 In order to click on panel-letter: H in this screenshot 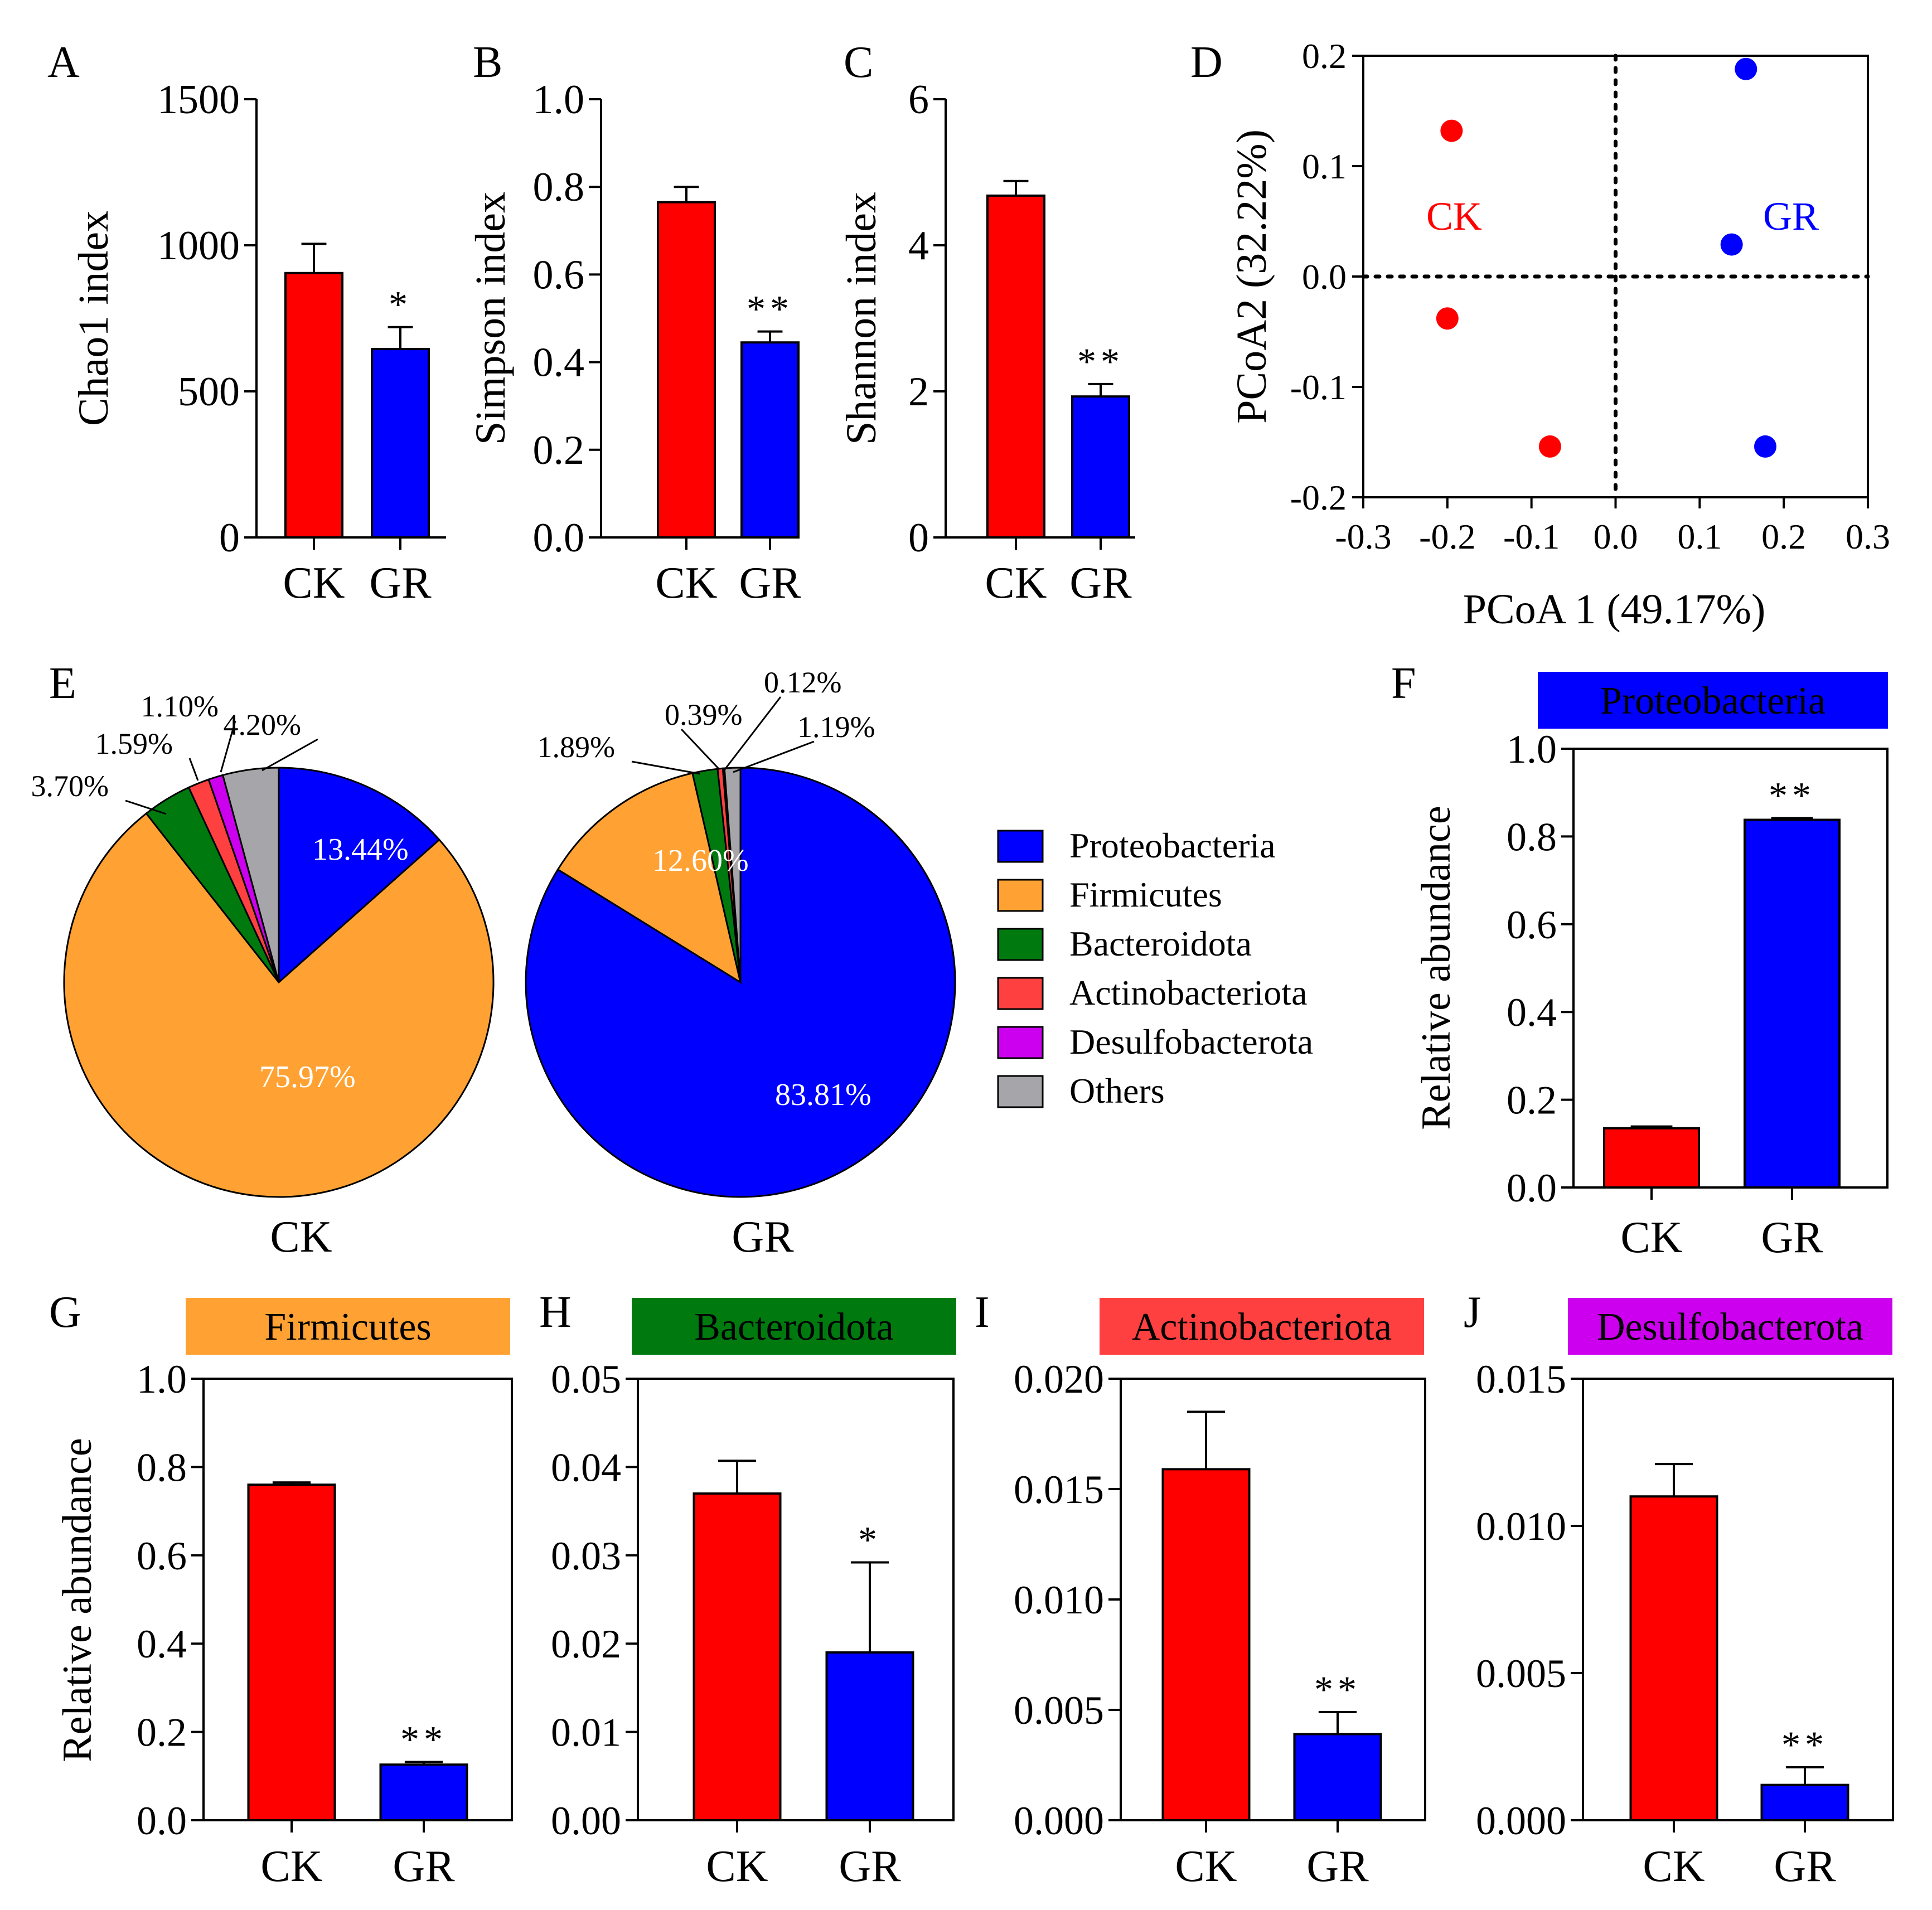, I will do `click(555, 1313)`.